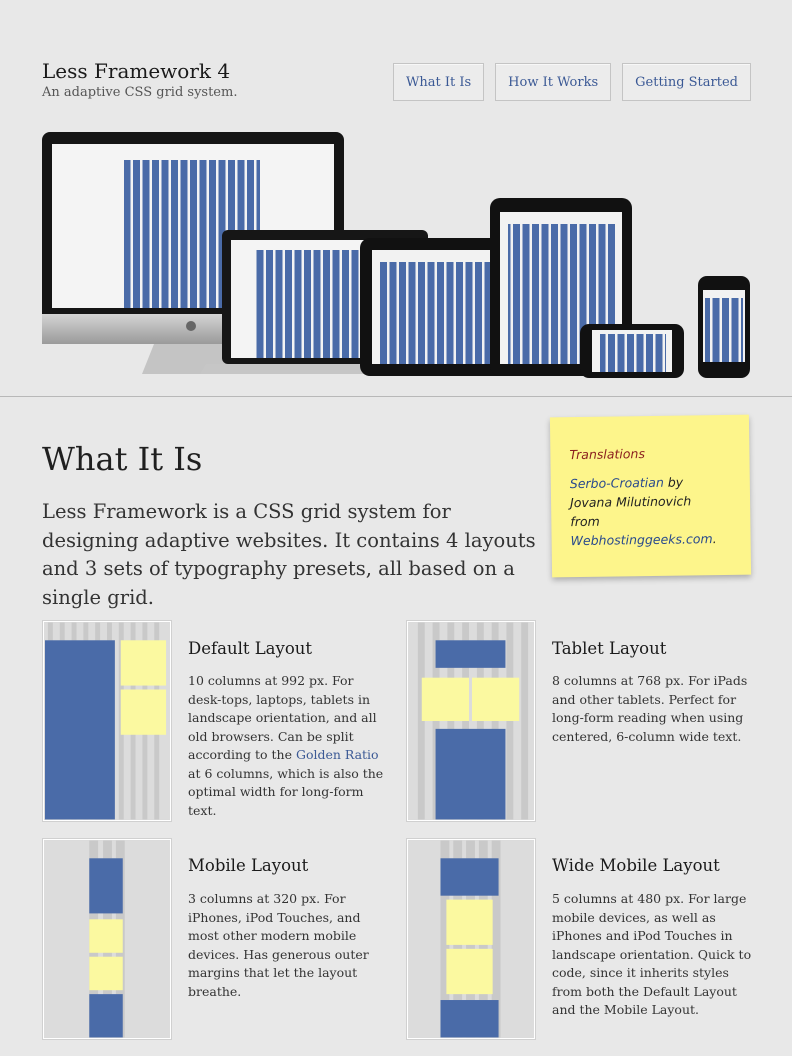 Image resolution: width=792 pixels, height=1056 pixels. Describe the element at coordinates (641, 540) in the screenshot. I see `webhostinggeeks-link: Webhostinggeeks.com` at that location.